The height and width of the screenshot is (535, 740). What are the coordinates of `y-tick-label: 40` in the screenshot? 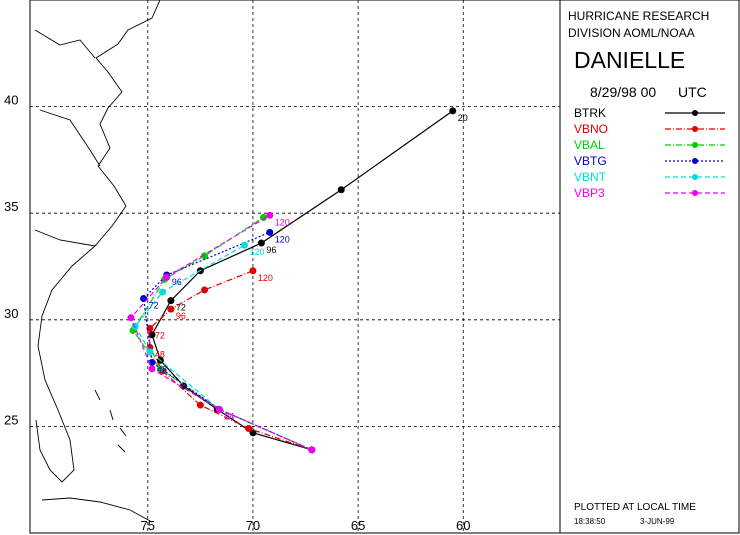 It's located at (11, 100).